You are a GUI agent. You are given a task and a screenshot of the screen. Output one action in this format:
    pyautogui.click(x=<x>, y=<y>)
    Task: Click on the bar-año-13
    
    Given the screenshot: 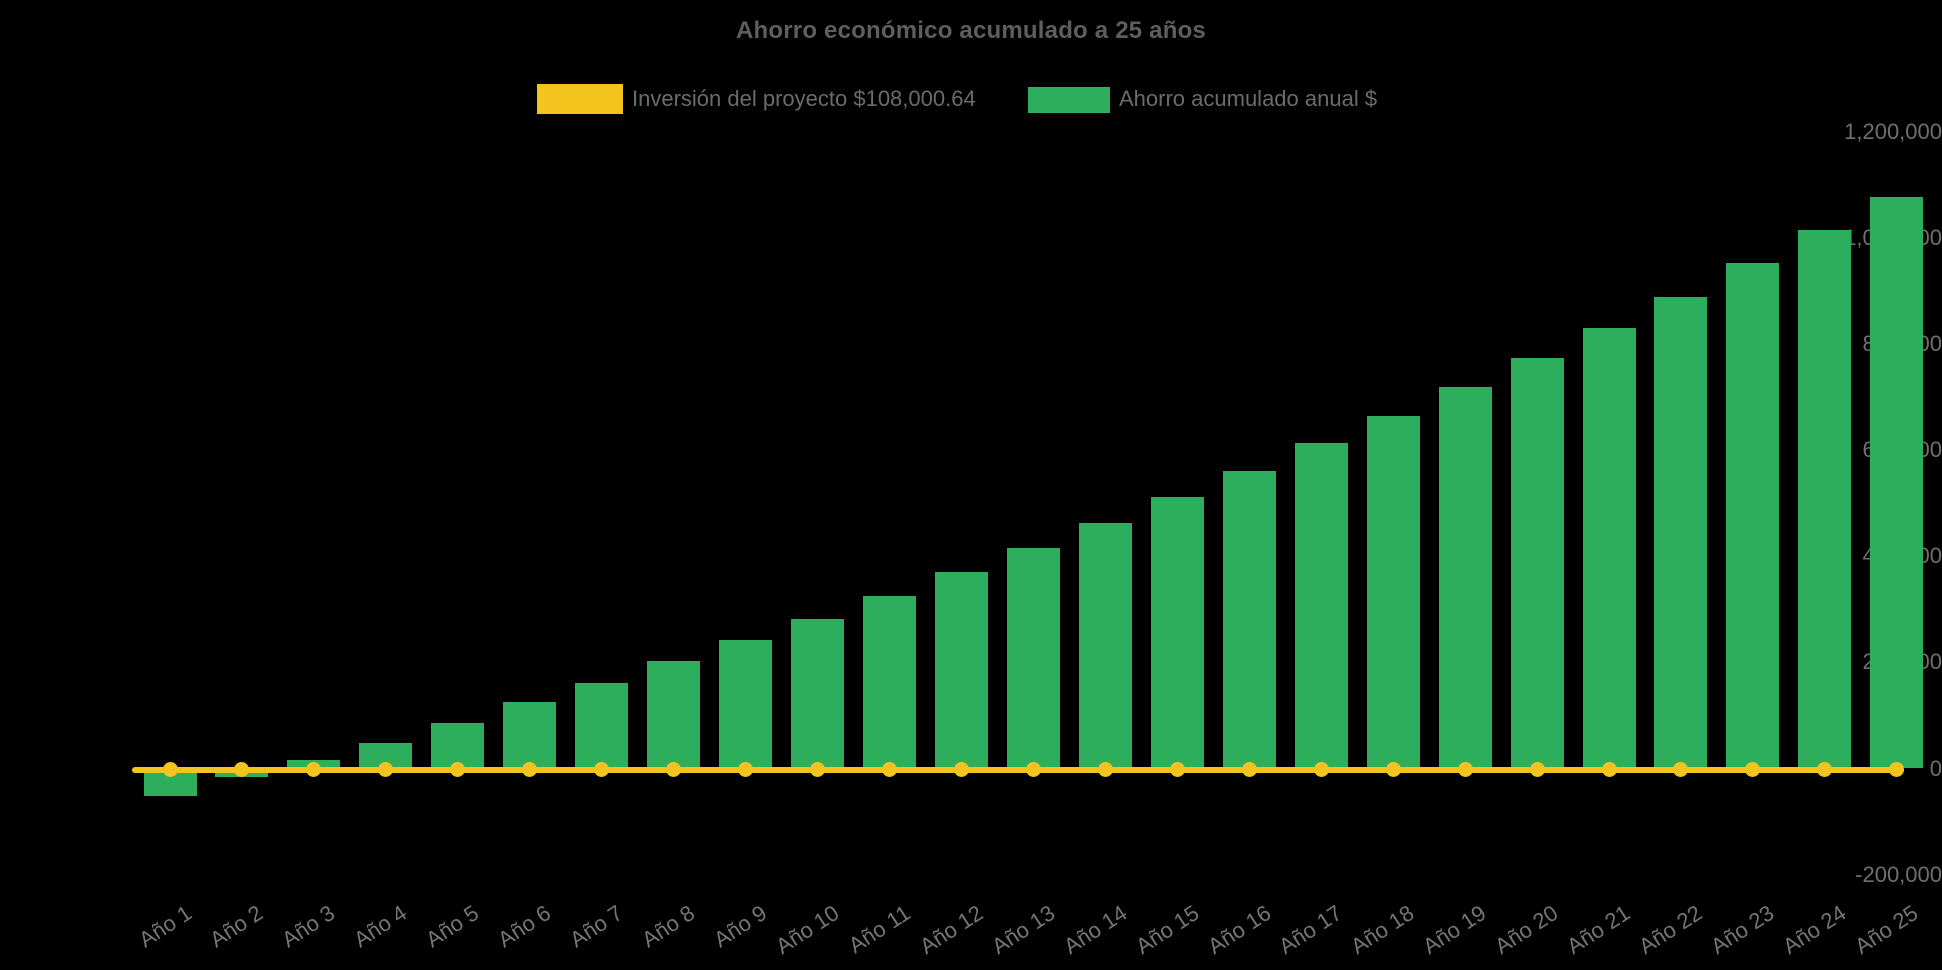 What is the action you would take?
    pyautogui.click(x=1033, y=658)
    